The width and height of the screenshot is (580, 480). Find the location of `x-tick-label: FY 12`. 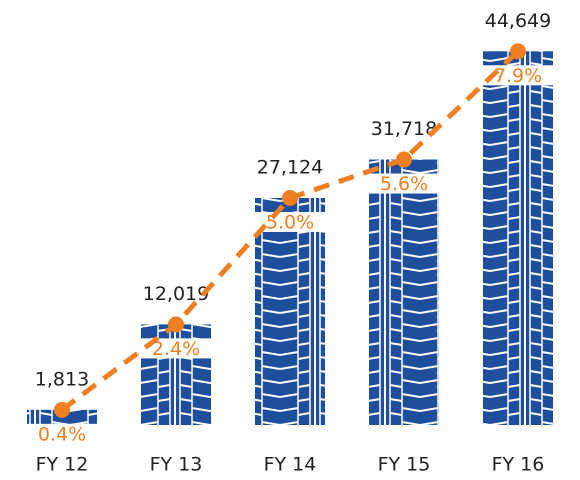

x-tick-label: FY 12 is located at coordinates (62, 465).